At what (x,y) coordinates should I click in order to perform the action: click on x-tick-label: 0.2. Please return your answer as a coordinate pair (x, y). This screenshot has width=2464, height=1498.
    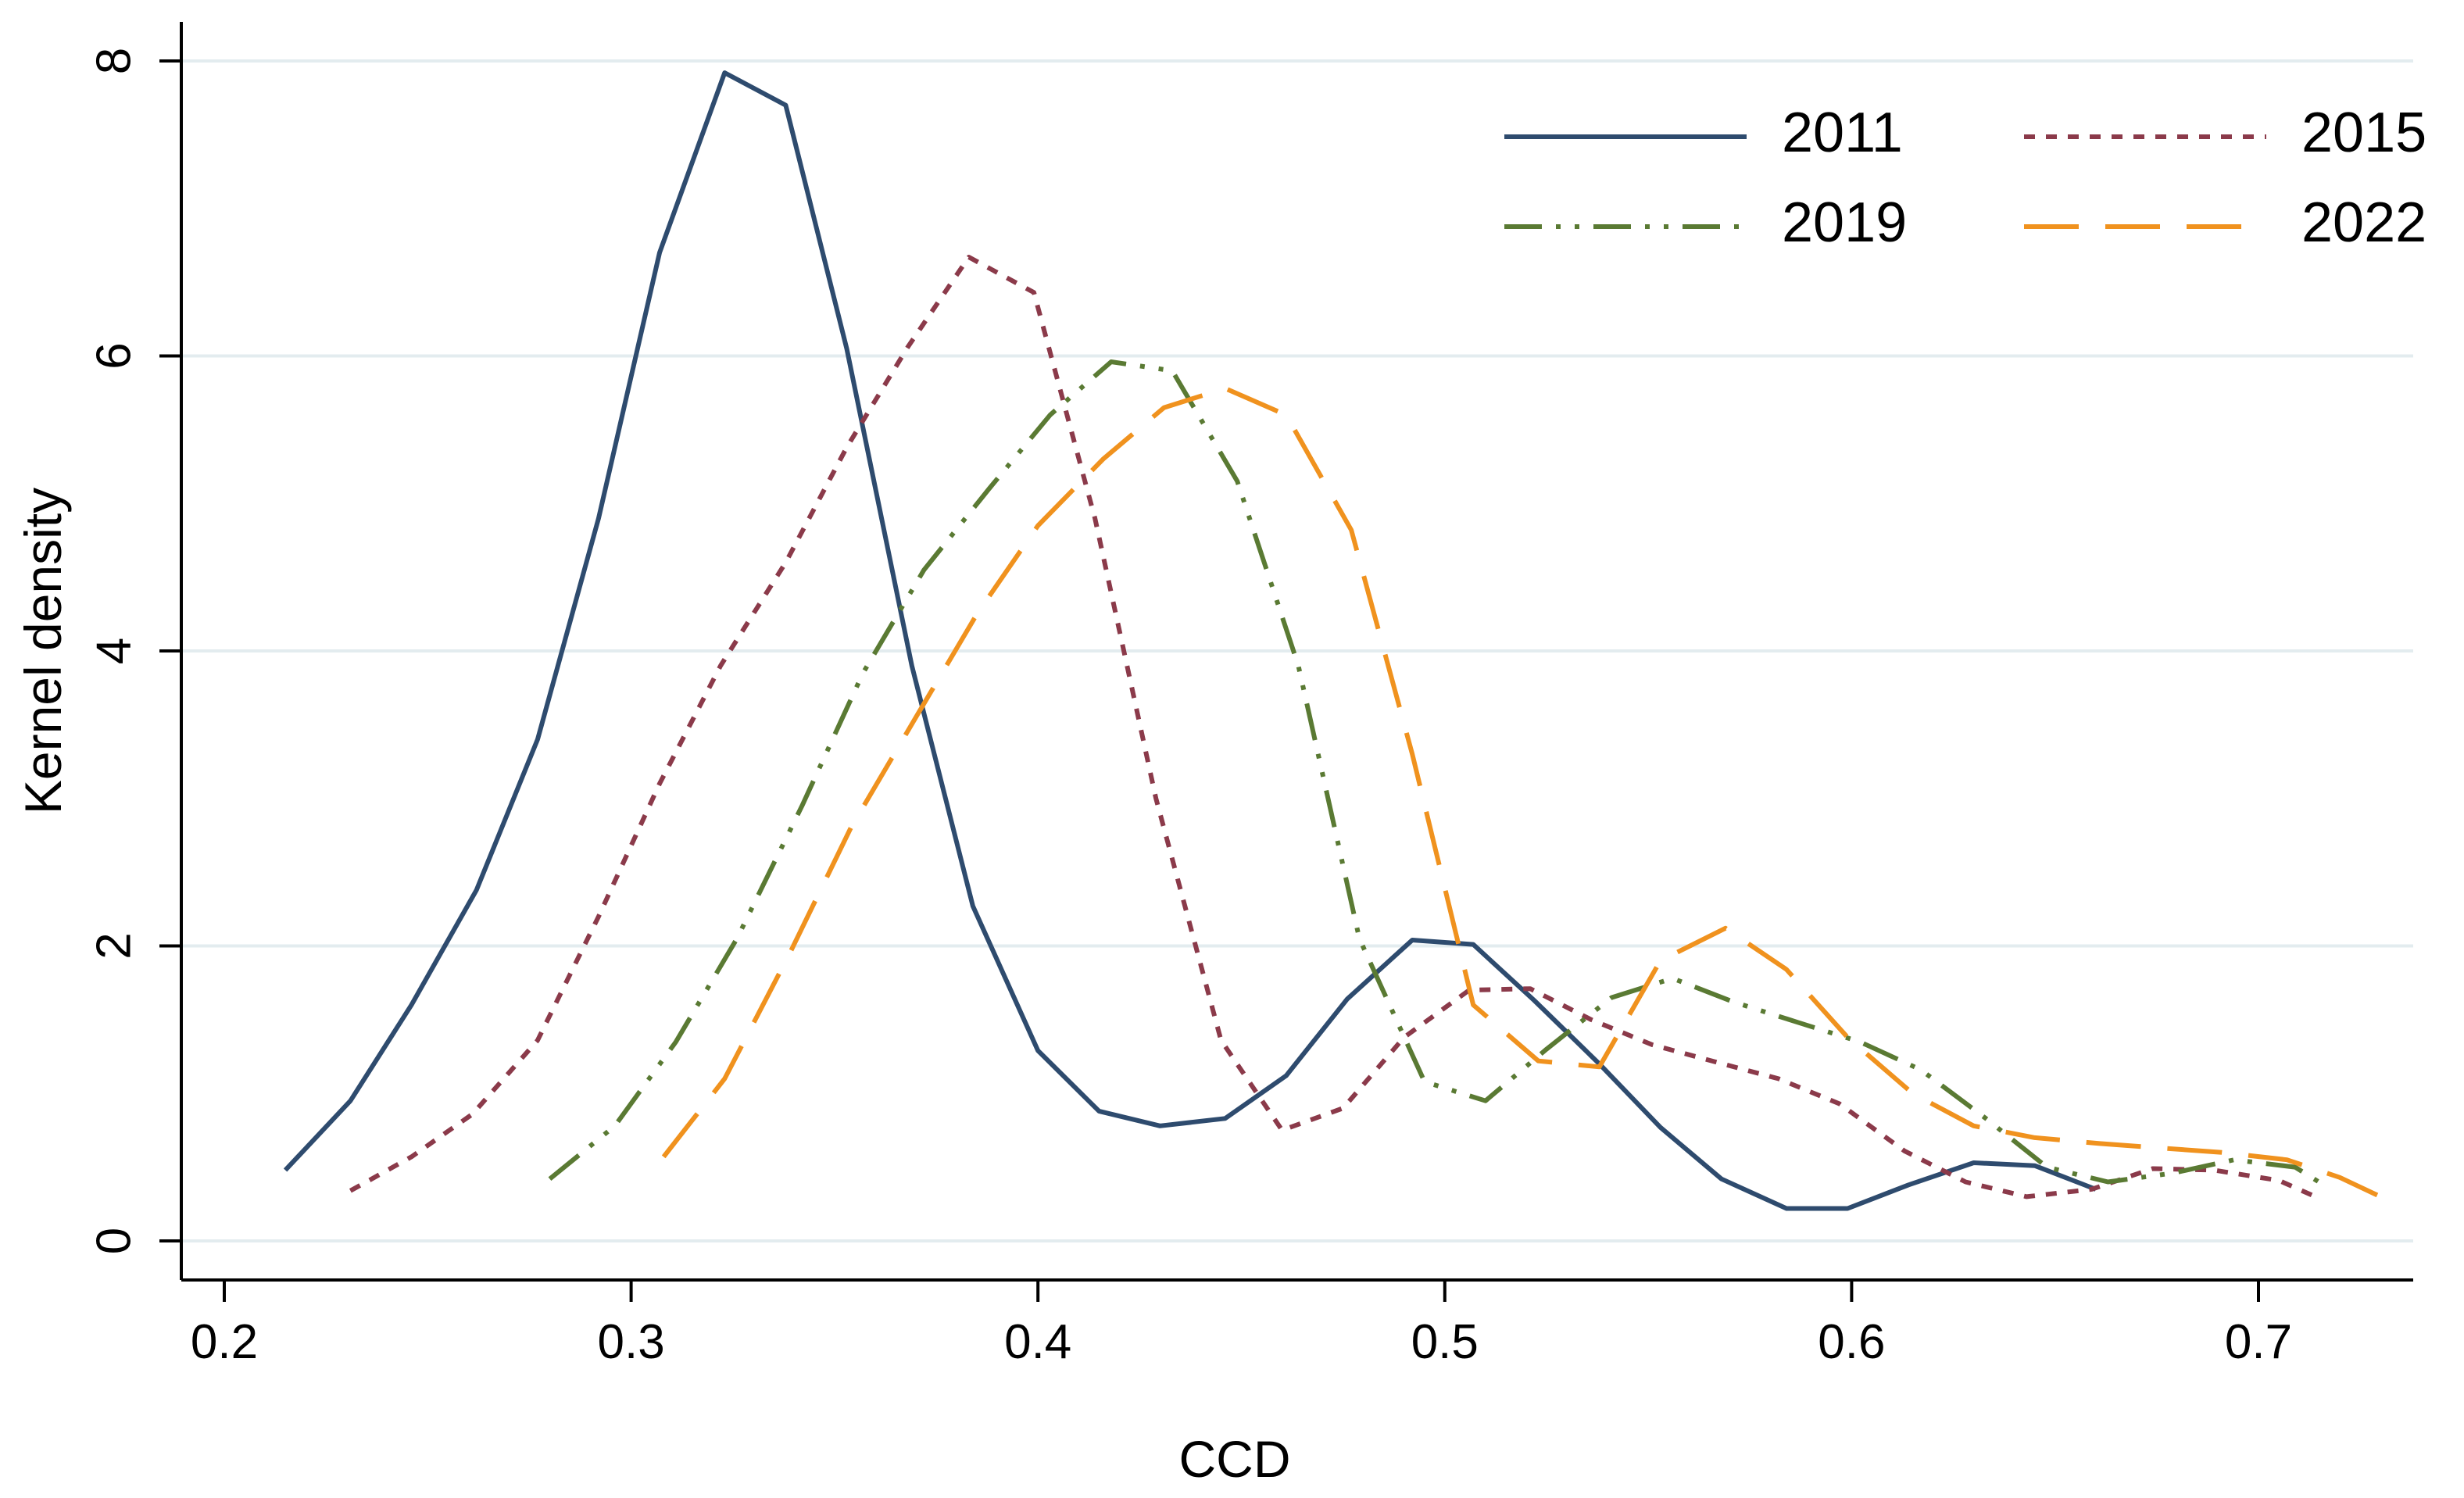
    Looking at the image, I should click on (224, 1342).